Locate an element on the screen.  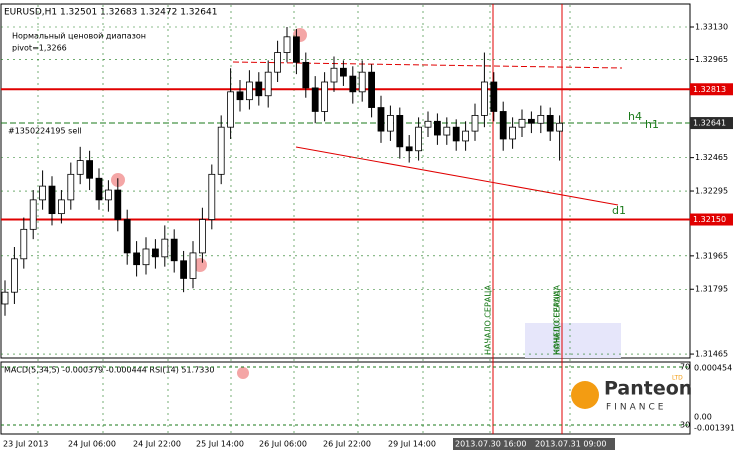
x-tick-label: 2013.07.30 16:00 is located at coordinates (490, 444).